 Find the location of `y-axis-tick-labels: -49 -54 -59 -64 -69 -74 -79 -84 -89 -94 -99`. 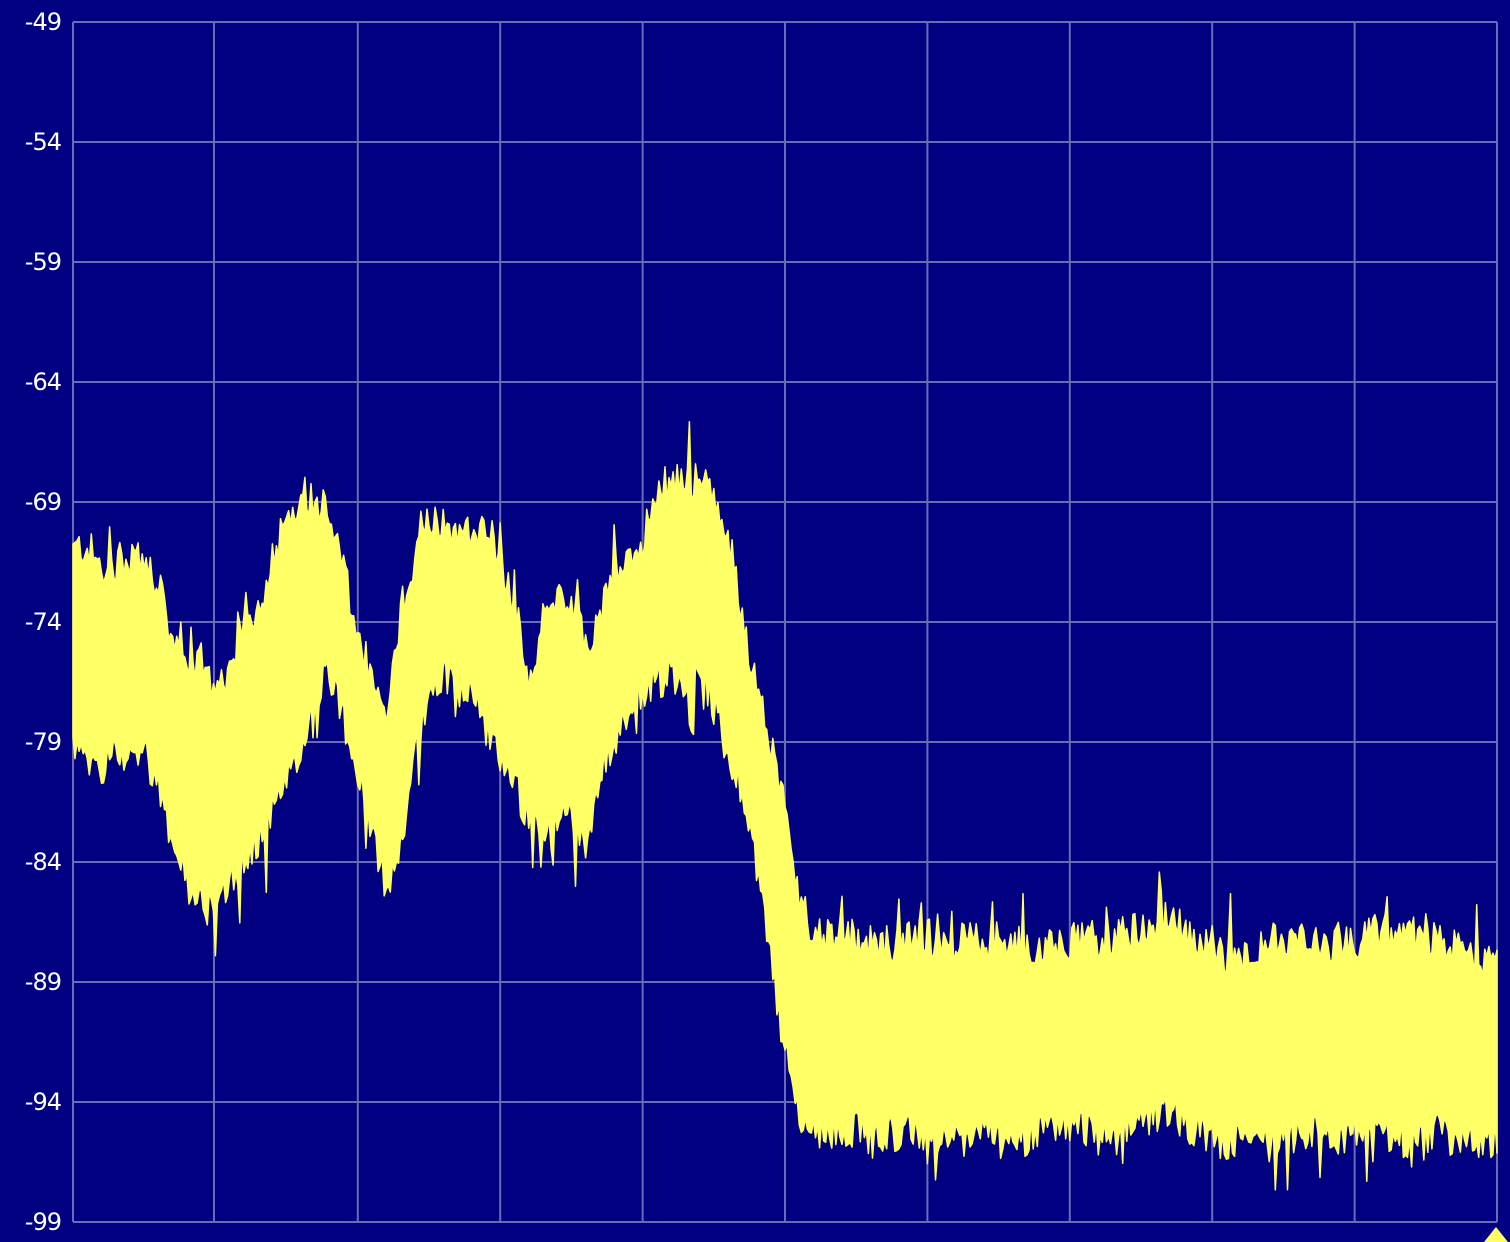

y-axis-tick-labels: -49 -54 -59 -64 -69 -74 -79 -84 -89 -94 -99 is located at coordinates (43, 622).